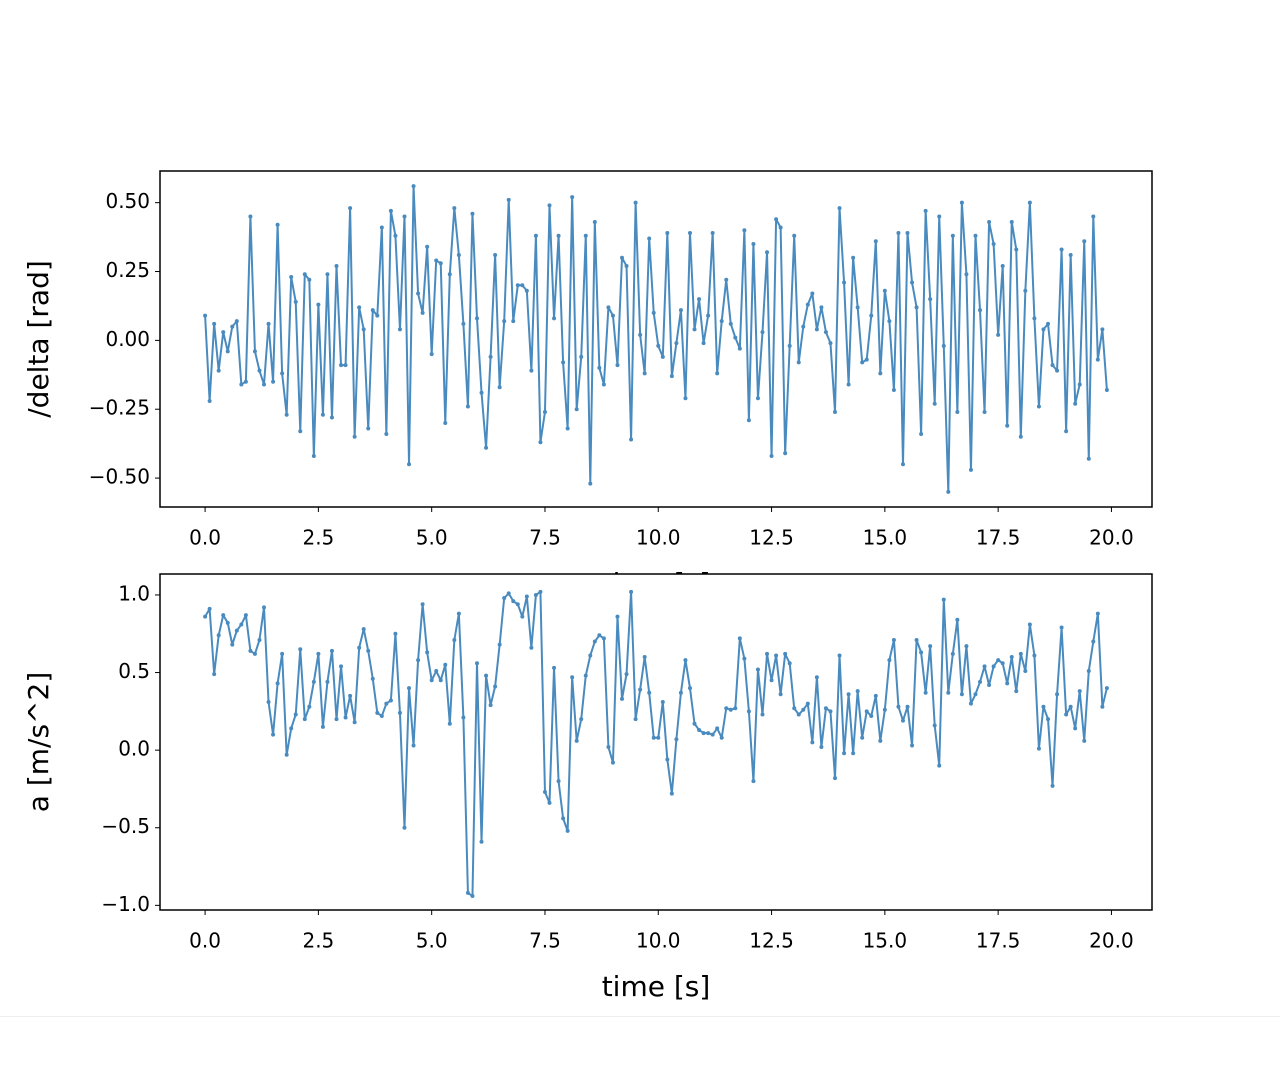 Image resolution: width=1280 pixels, height=1088 pixels. What do you see at coordinates (134, 671) in the screenshot?
I see `y-tick-label: 0.5` at bounding box center [134, 671].